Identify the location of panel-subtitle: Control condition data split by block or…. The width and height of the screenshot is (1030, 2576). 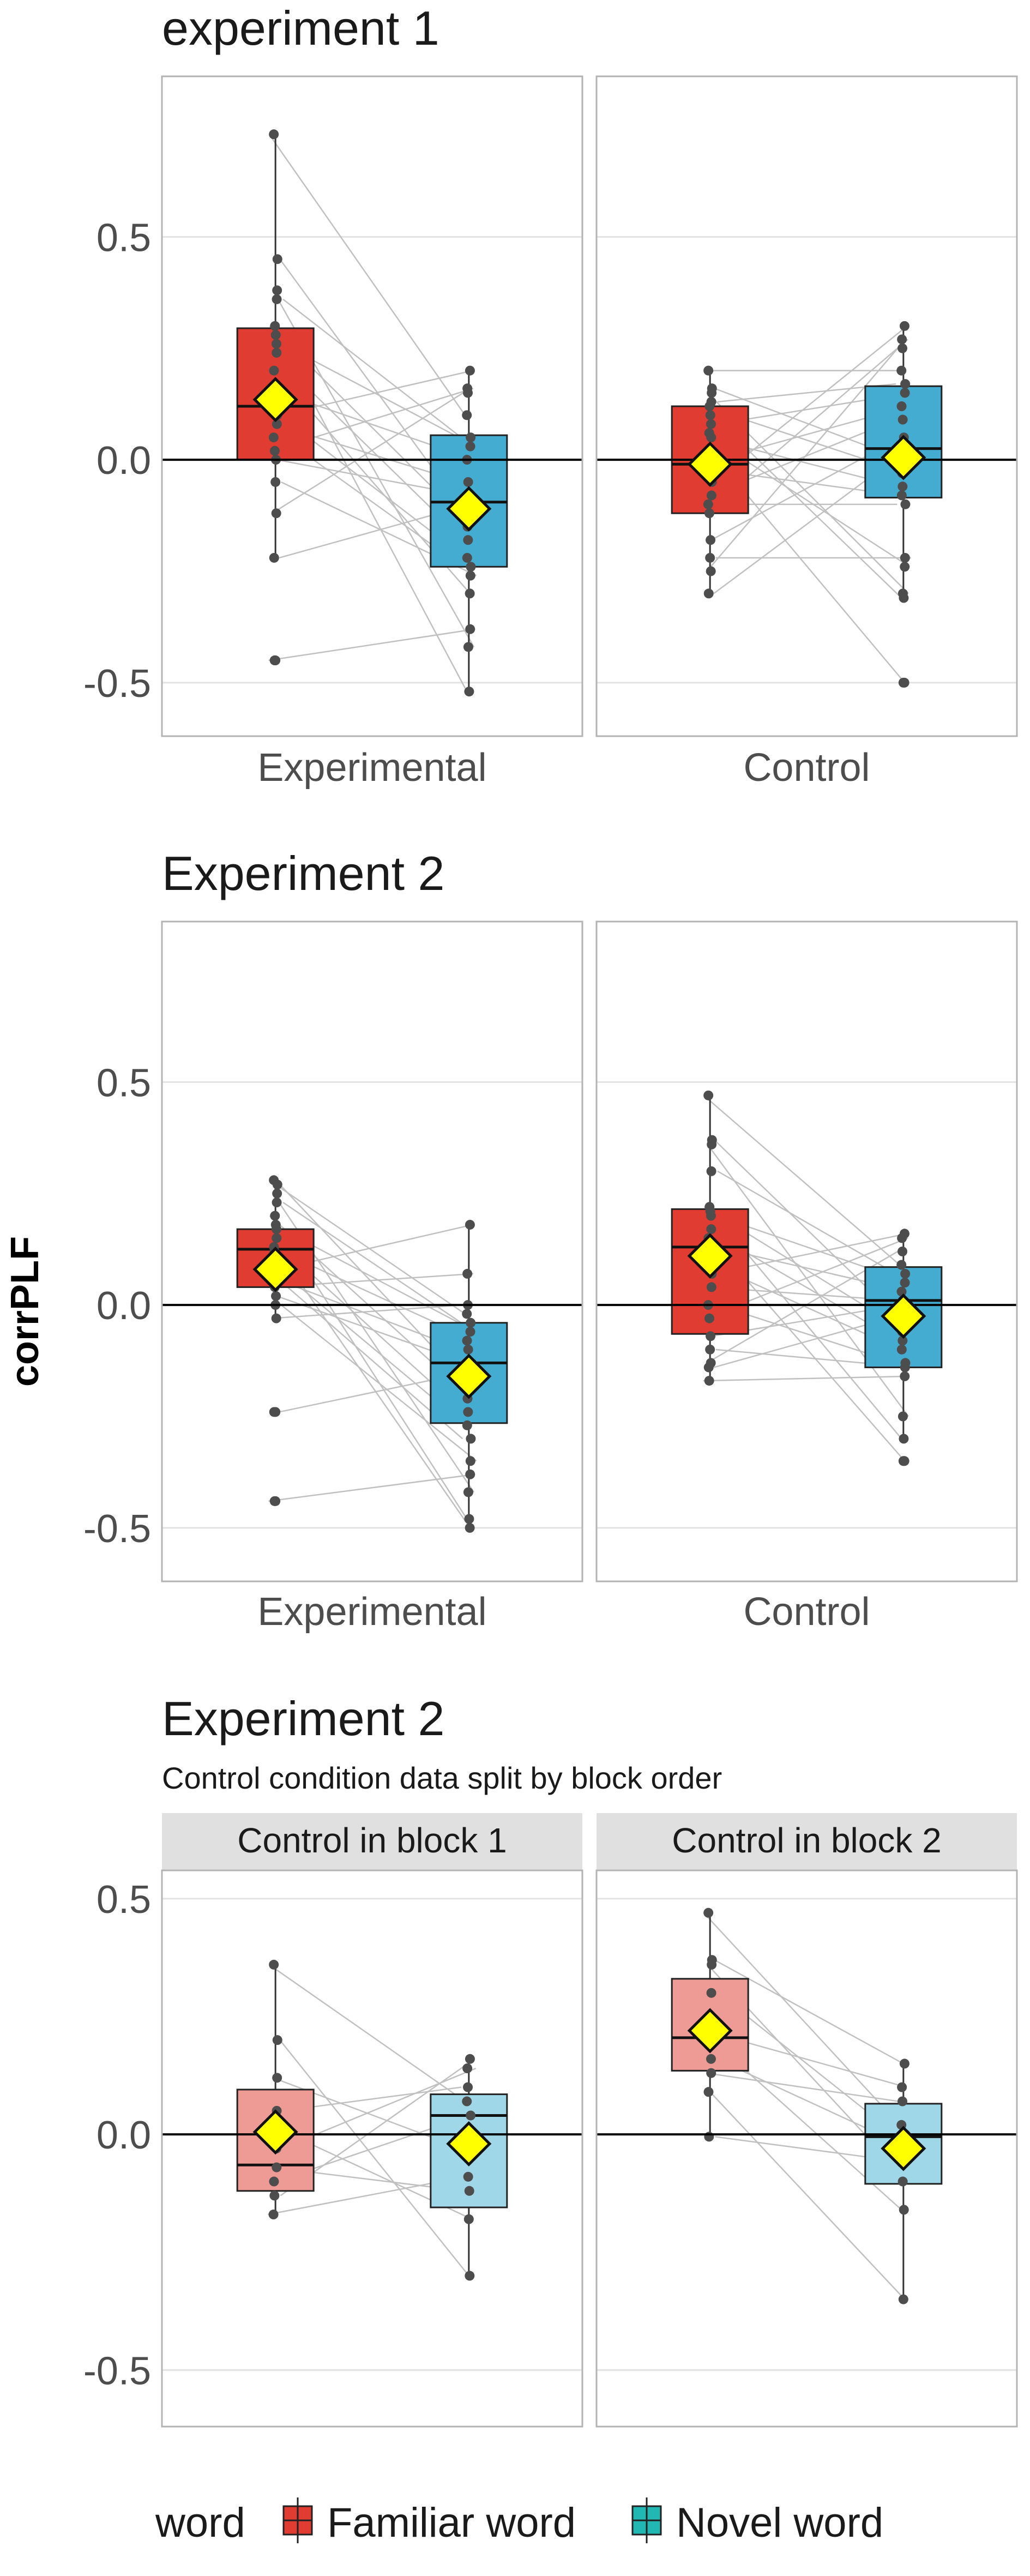
(442, 1778).